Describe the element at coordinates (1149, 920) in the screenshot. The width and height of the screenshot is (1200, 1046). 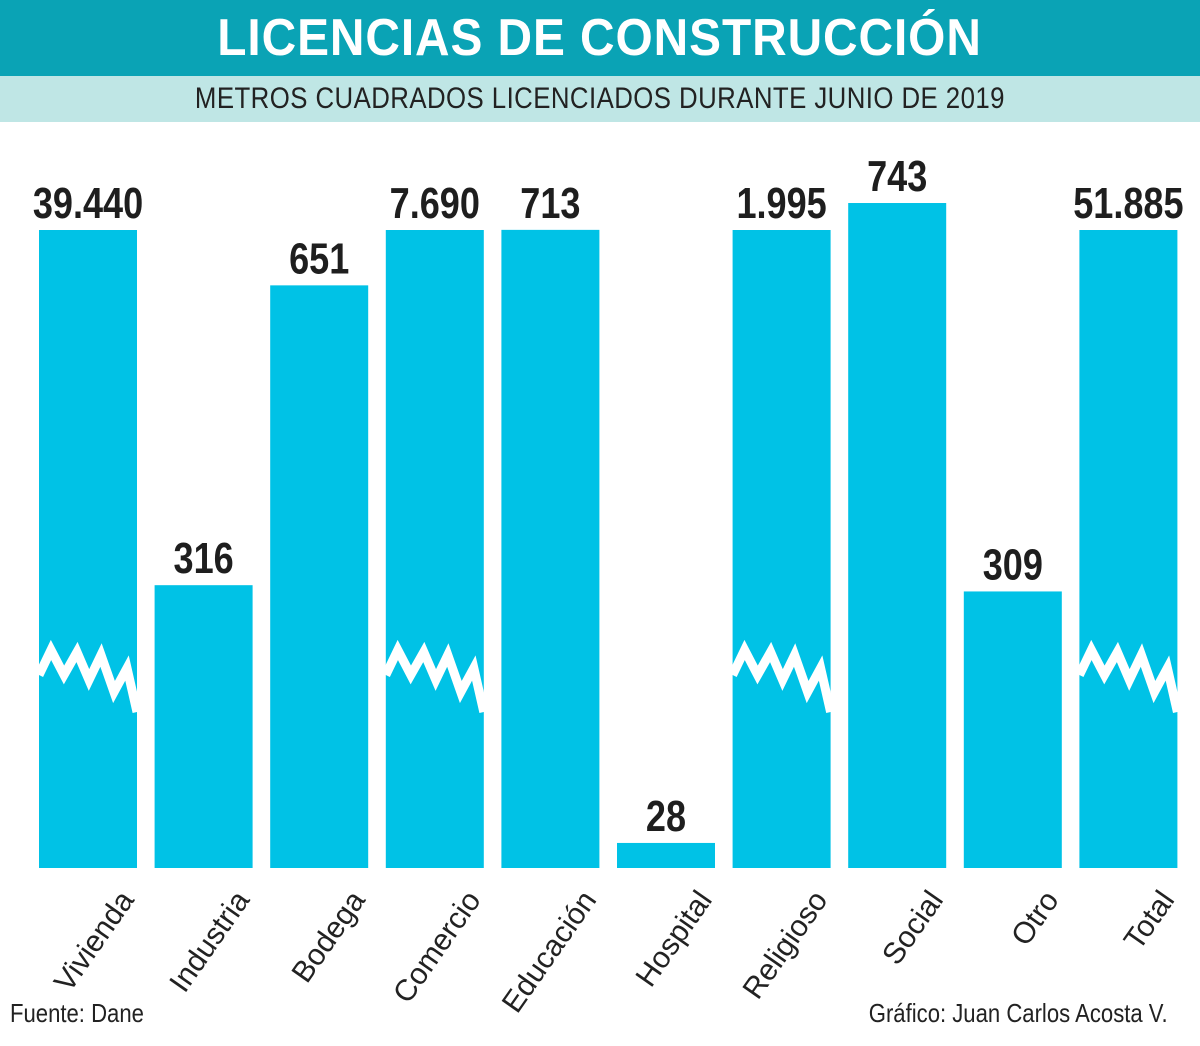
I see `category-label-total: Total` at that location.